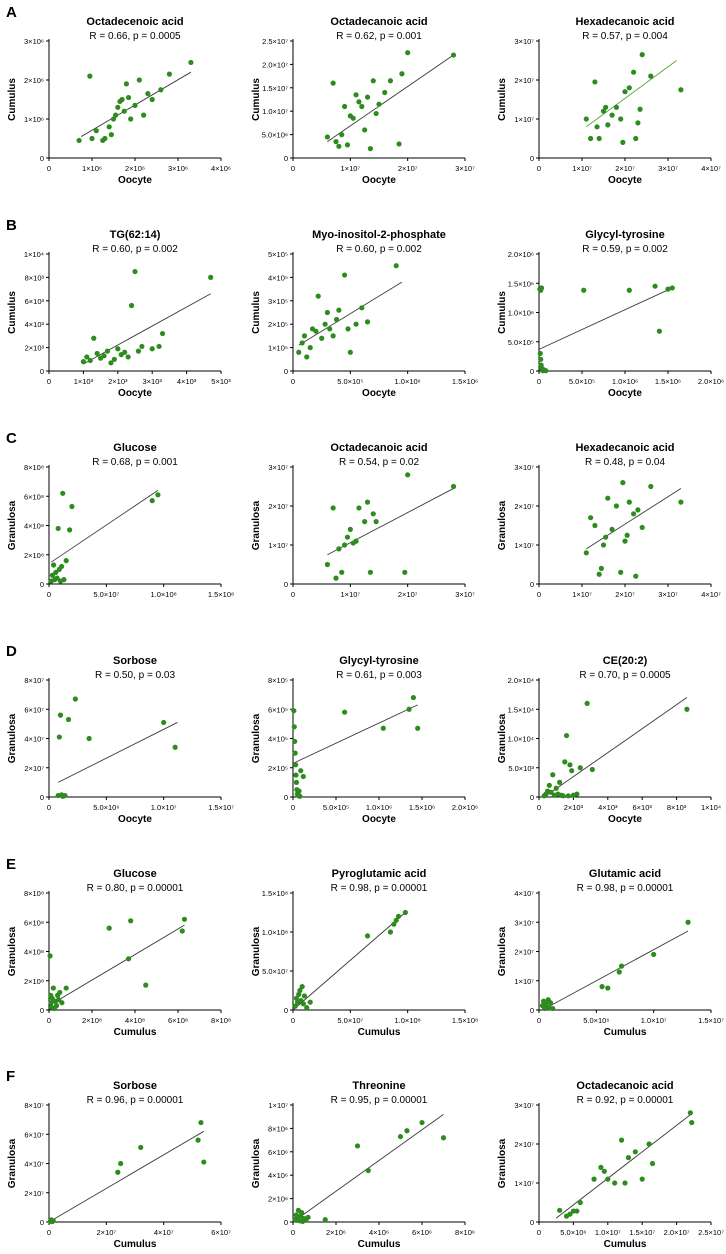 This screenshot has width=726, height=1254. What do you see at coordinates (521, 768) in the screenshot?
I see `y-tick-label: 5.0×10³` at bounding box center [521, 768].